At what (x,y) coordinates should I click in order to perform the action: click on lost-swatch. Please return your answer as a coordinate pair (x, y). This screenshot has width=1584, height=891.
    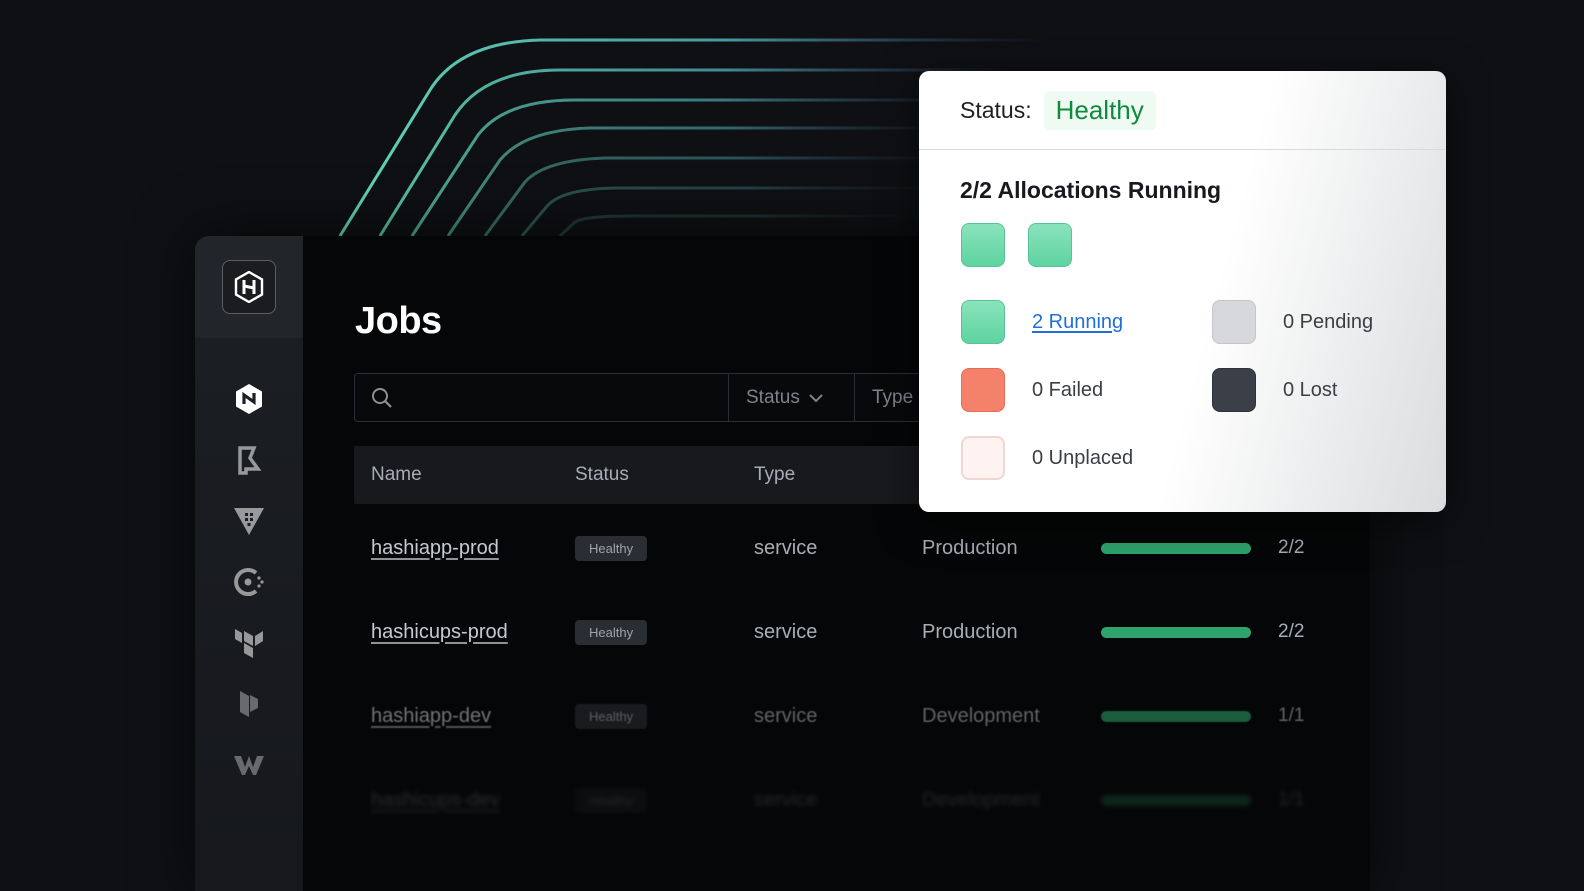
    Looking at the image, I should click on (1234, 390).